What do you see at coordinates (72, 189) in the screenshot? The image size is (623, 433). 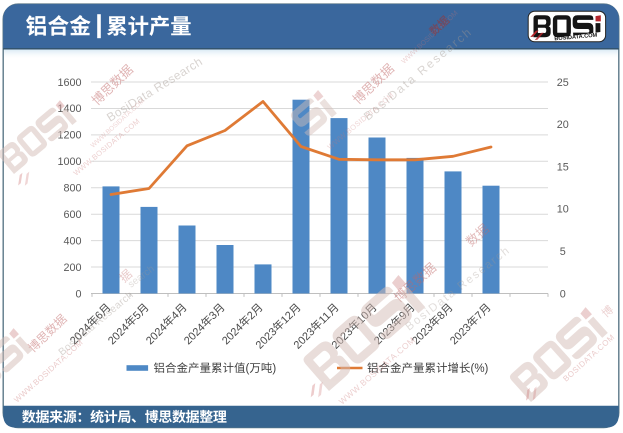 I see `svg-text: 800` at bounding box center [72, 189].